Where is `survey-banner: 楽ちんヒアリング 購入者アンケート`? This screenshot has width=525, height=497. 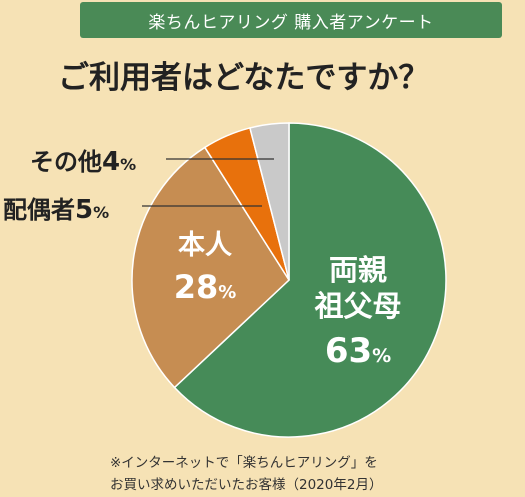 survey-banner: 楽ちんヒアリング 購入者アンケート is located at coordinates (291, 20).